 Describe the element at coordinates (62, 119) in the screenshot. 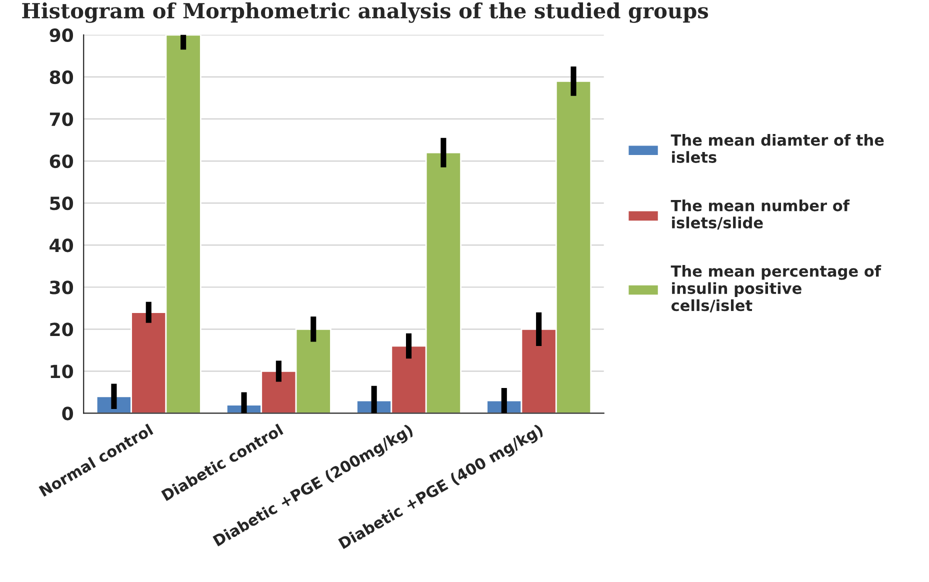

I see `y-tick-label: 70` at that location.